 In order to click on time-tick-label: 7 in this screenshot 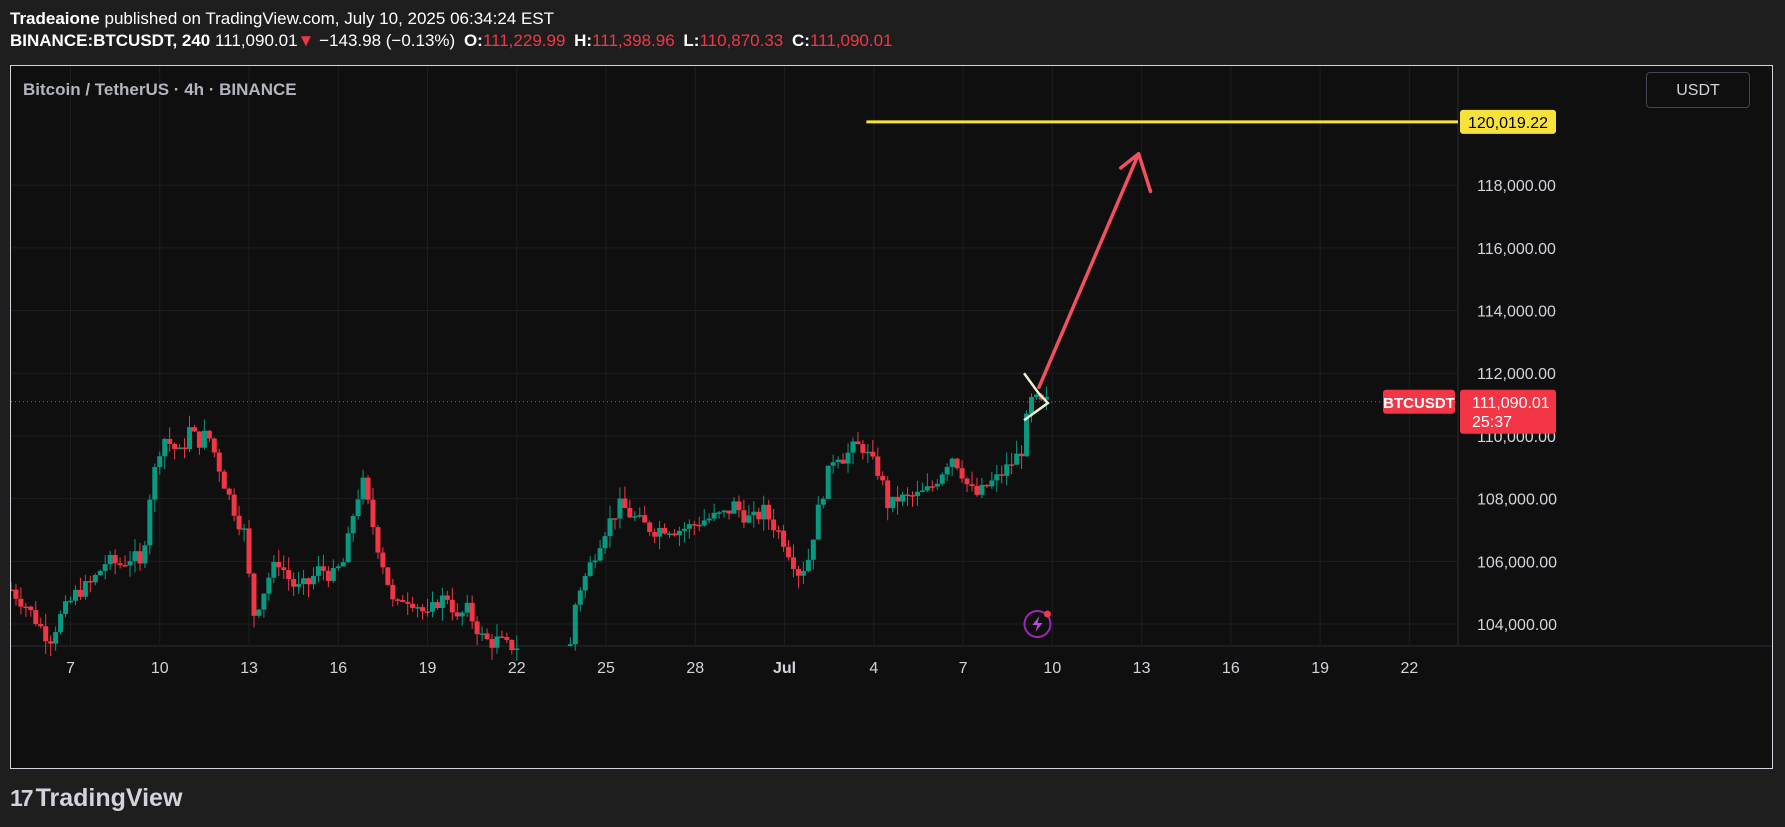, I will do `click(963, 668)`.